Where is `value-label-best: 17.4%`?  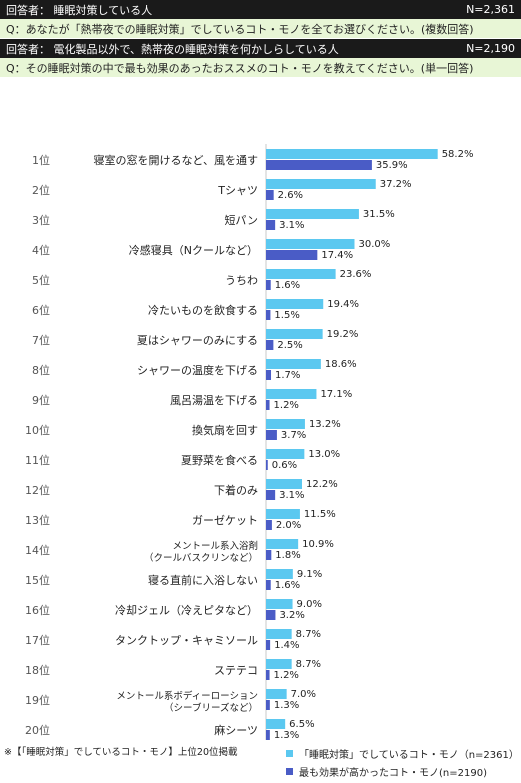 value-label-best: 17.4% is located at coordinates (337, 255).